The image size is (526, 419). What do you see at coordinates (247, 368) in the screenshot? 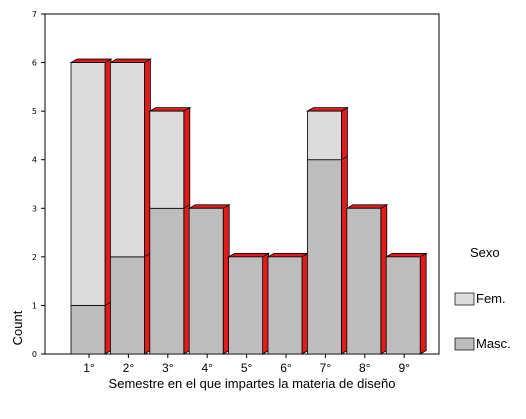
I see `x-tick-label: 5°` at bounding box center [247, 368].